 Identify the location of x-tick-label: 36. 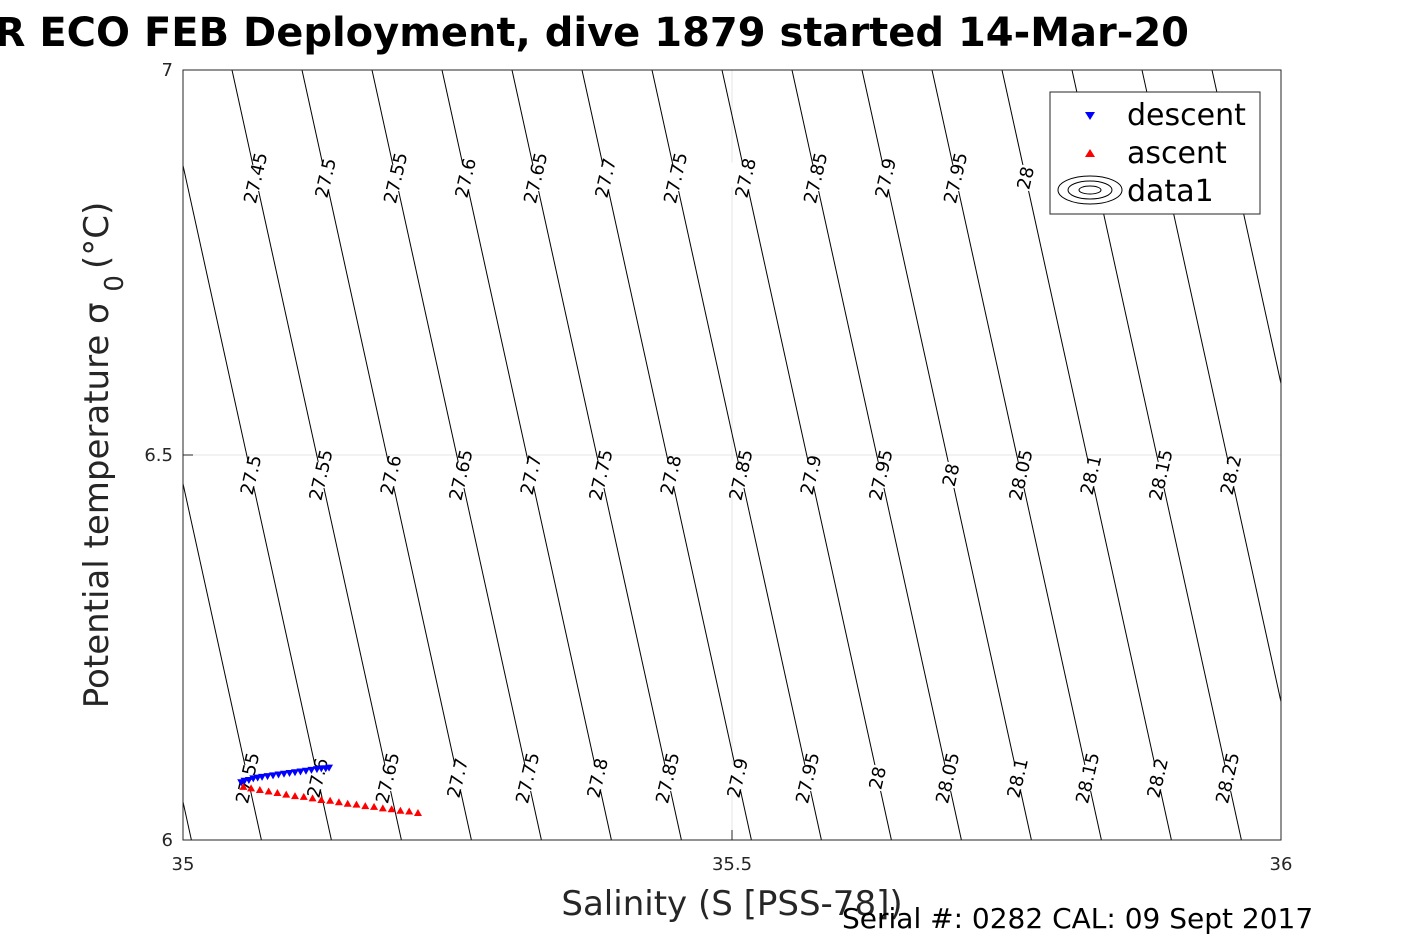
(1281, 864).